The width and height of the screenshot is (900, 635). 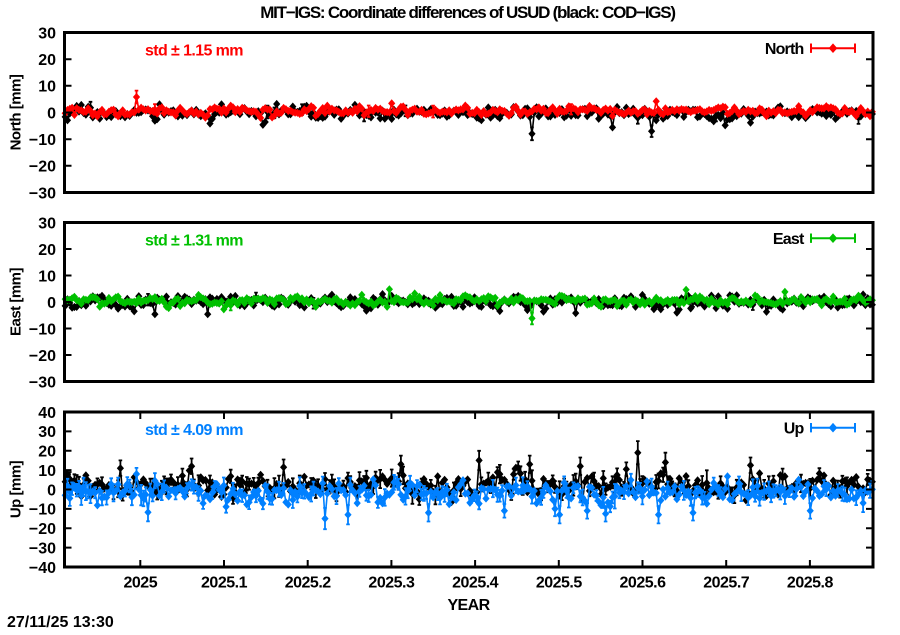 I want to click on svg-text: East, so click(x=789, y=239).